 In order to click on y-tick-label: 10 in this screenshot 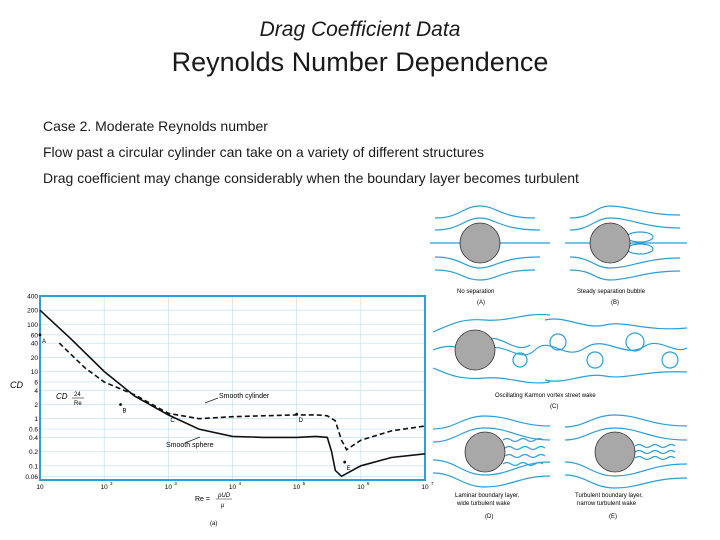, I will do `click(35, 372)`.